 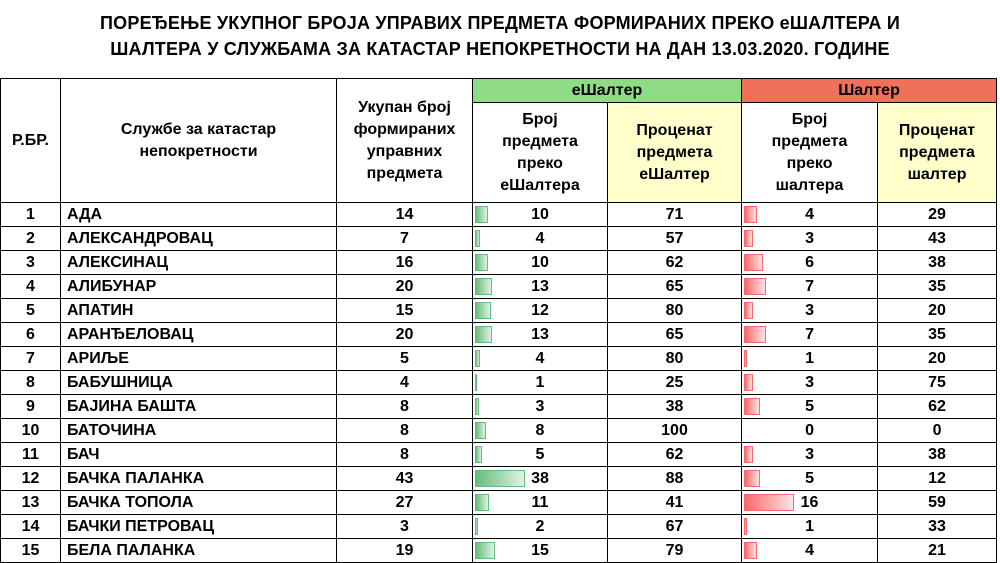 What do you see at coordinates (404, 382) in the screenshot?
I see `row-total: 4` at bounding box center [404, 382].